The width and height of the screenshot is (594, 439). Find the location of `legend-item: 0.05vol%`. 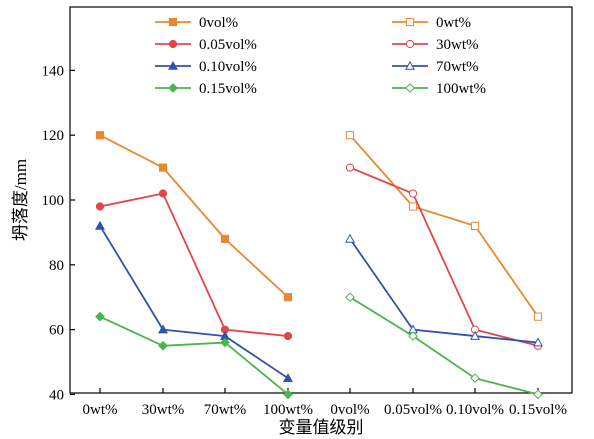

legend-item: 0.05vol% is located at coordinates (206, 45).